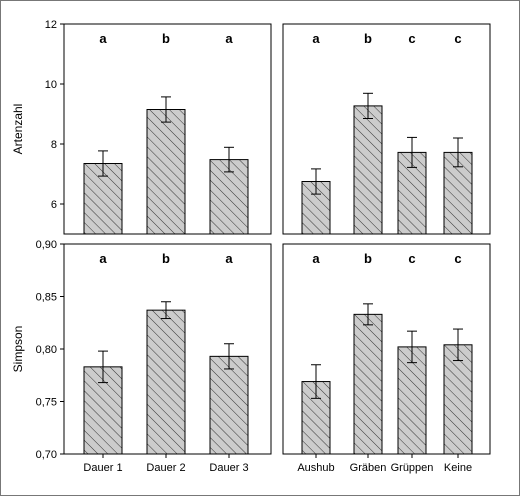 The height and width of the screenshot is (496, 520). I want to click on y-tick-label: 6, so click(54, 205).